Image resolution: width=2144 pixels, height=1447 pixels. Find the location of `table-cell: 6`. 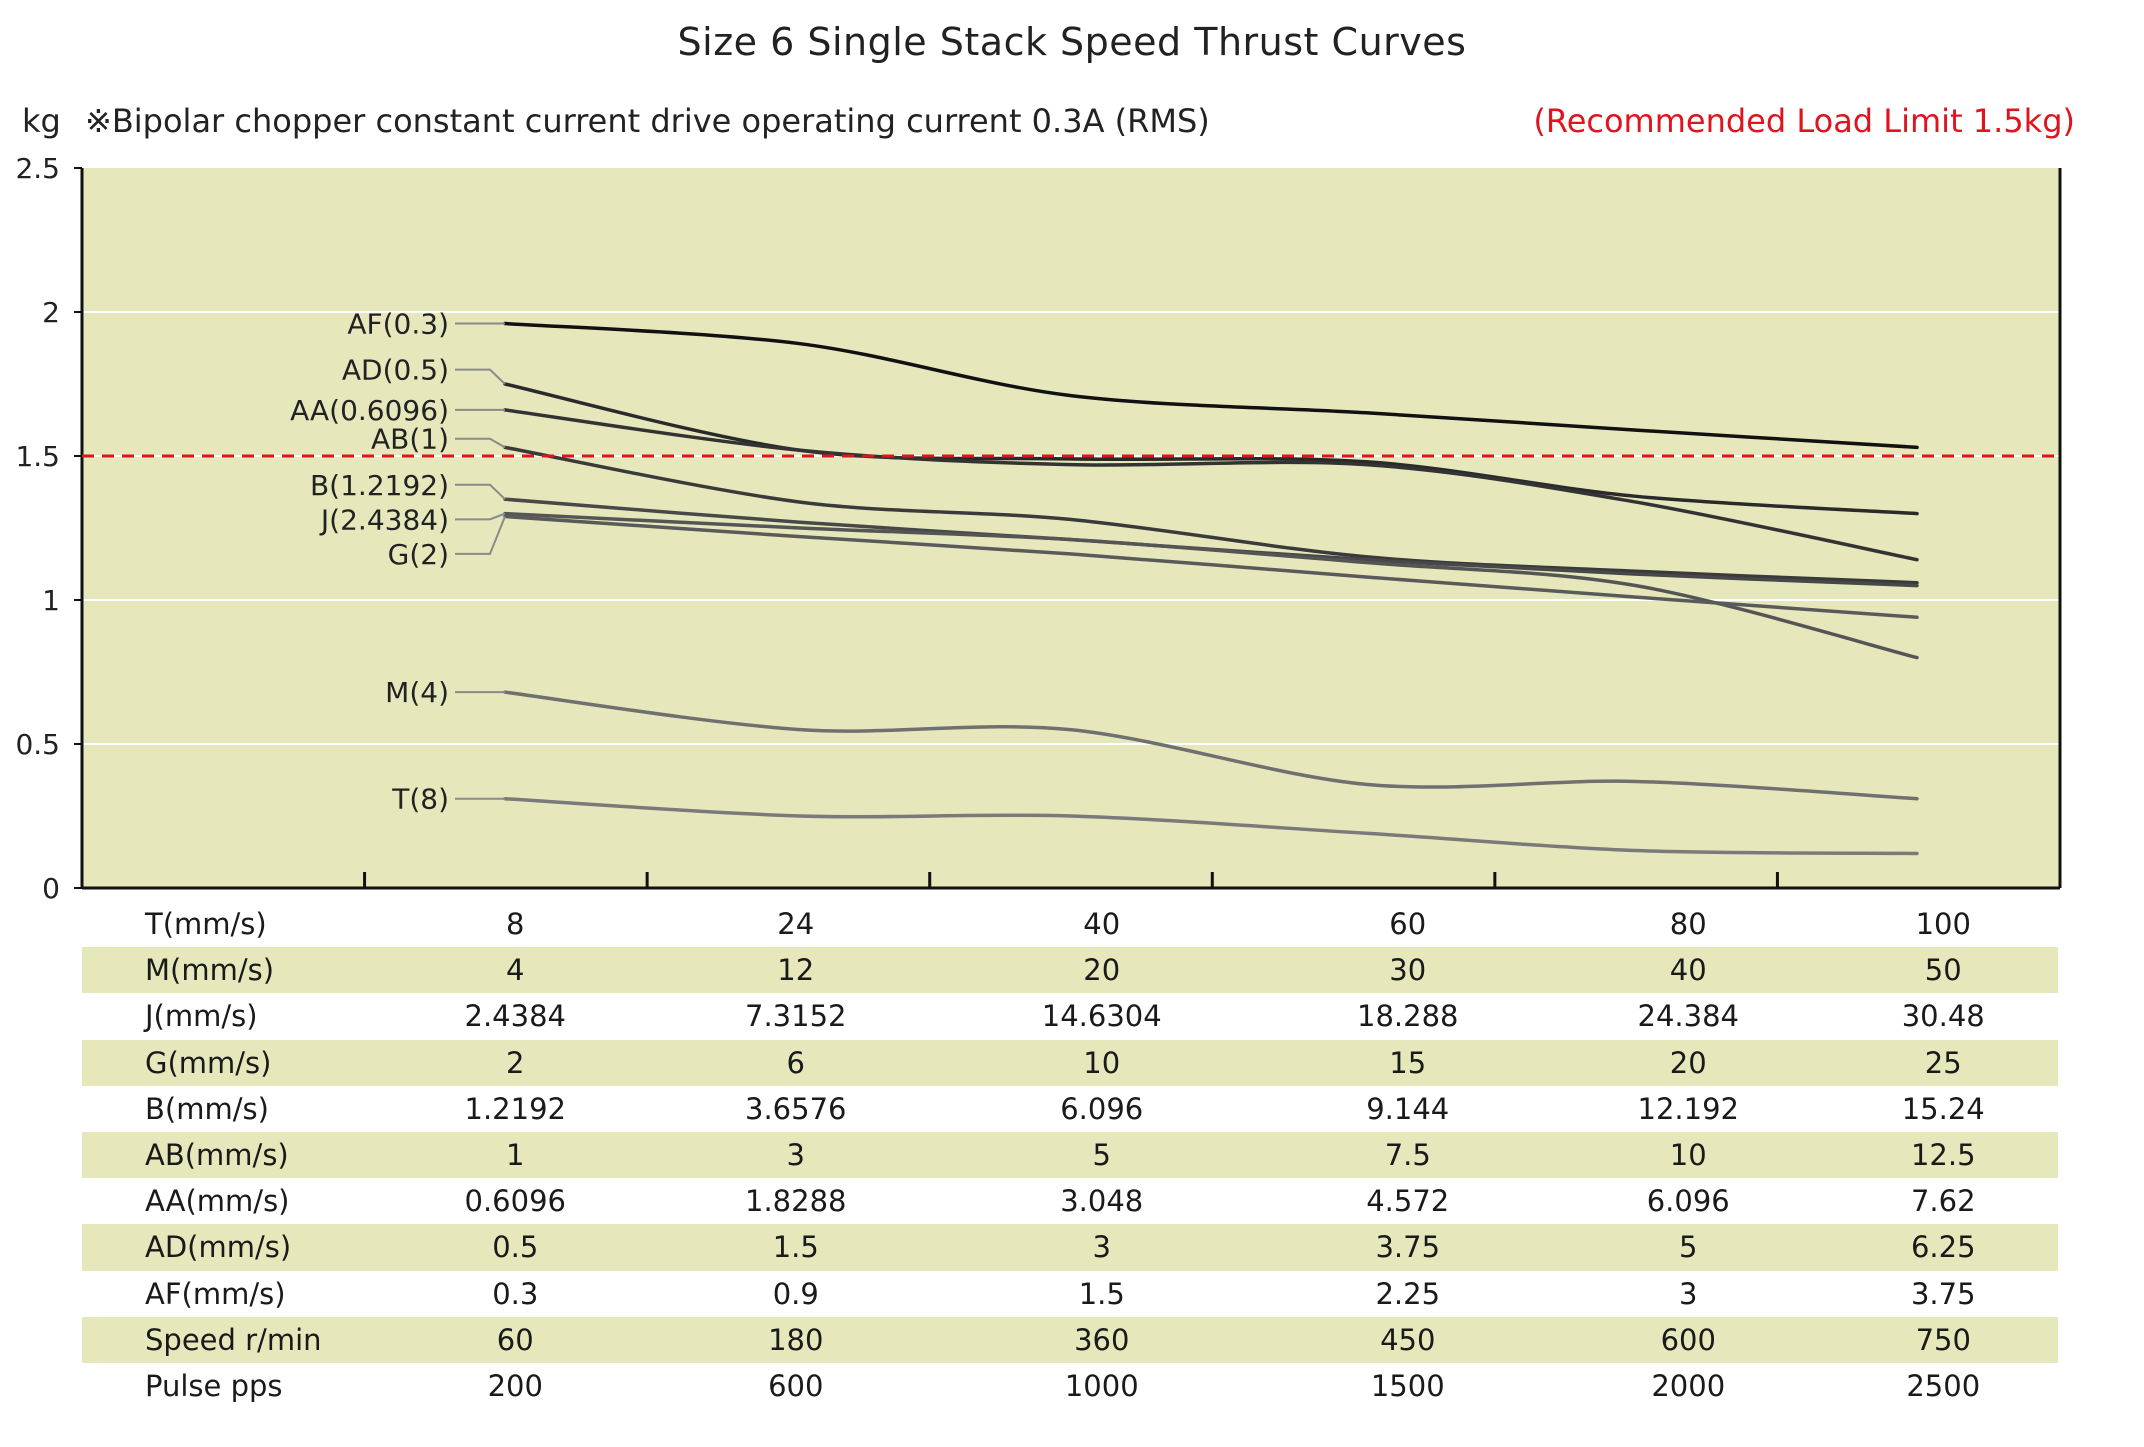

table-cell: 6 is located at coordinates (795, 1062).